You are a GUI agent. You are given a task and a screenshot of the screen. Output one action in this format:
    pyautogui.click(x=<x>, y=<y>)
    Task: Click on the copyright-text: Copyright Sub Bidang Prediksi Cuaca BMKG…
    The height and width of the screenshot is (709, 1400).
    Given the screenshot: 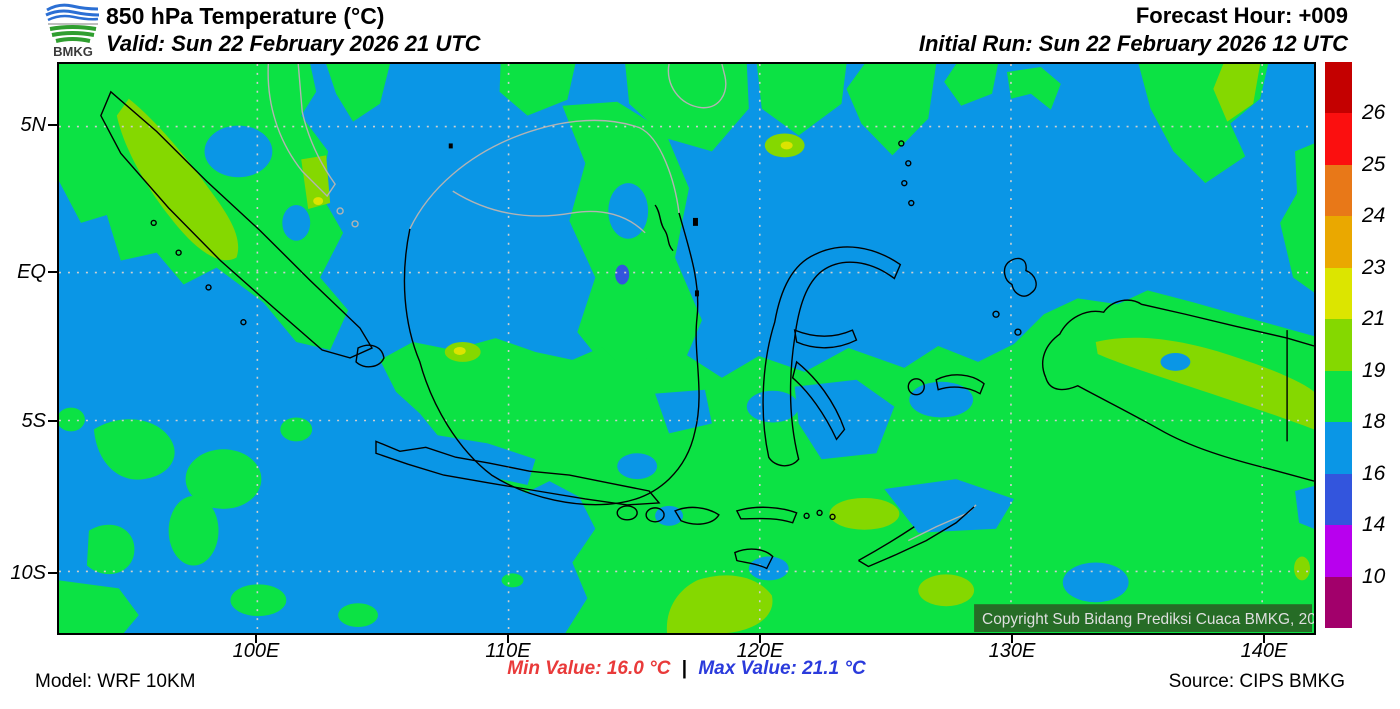 What is the action you would take?
    pyautogui.click(x=1148, y=619)
    